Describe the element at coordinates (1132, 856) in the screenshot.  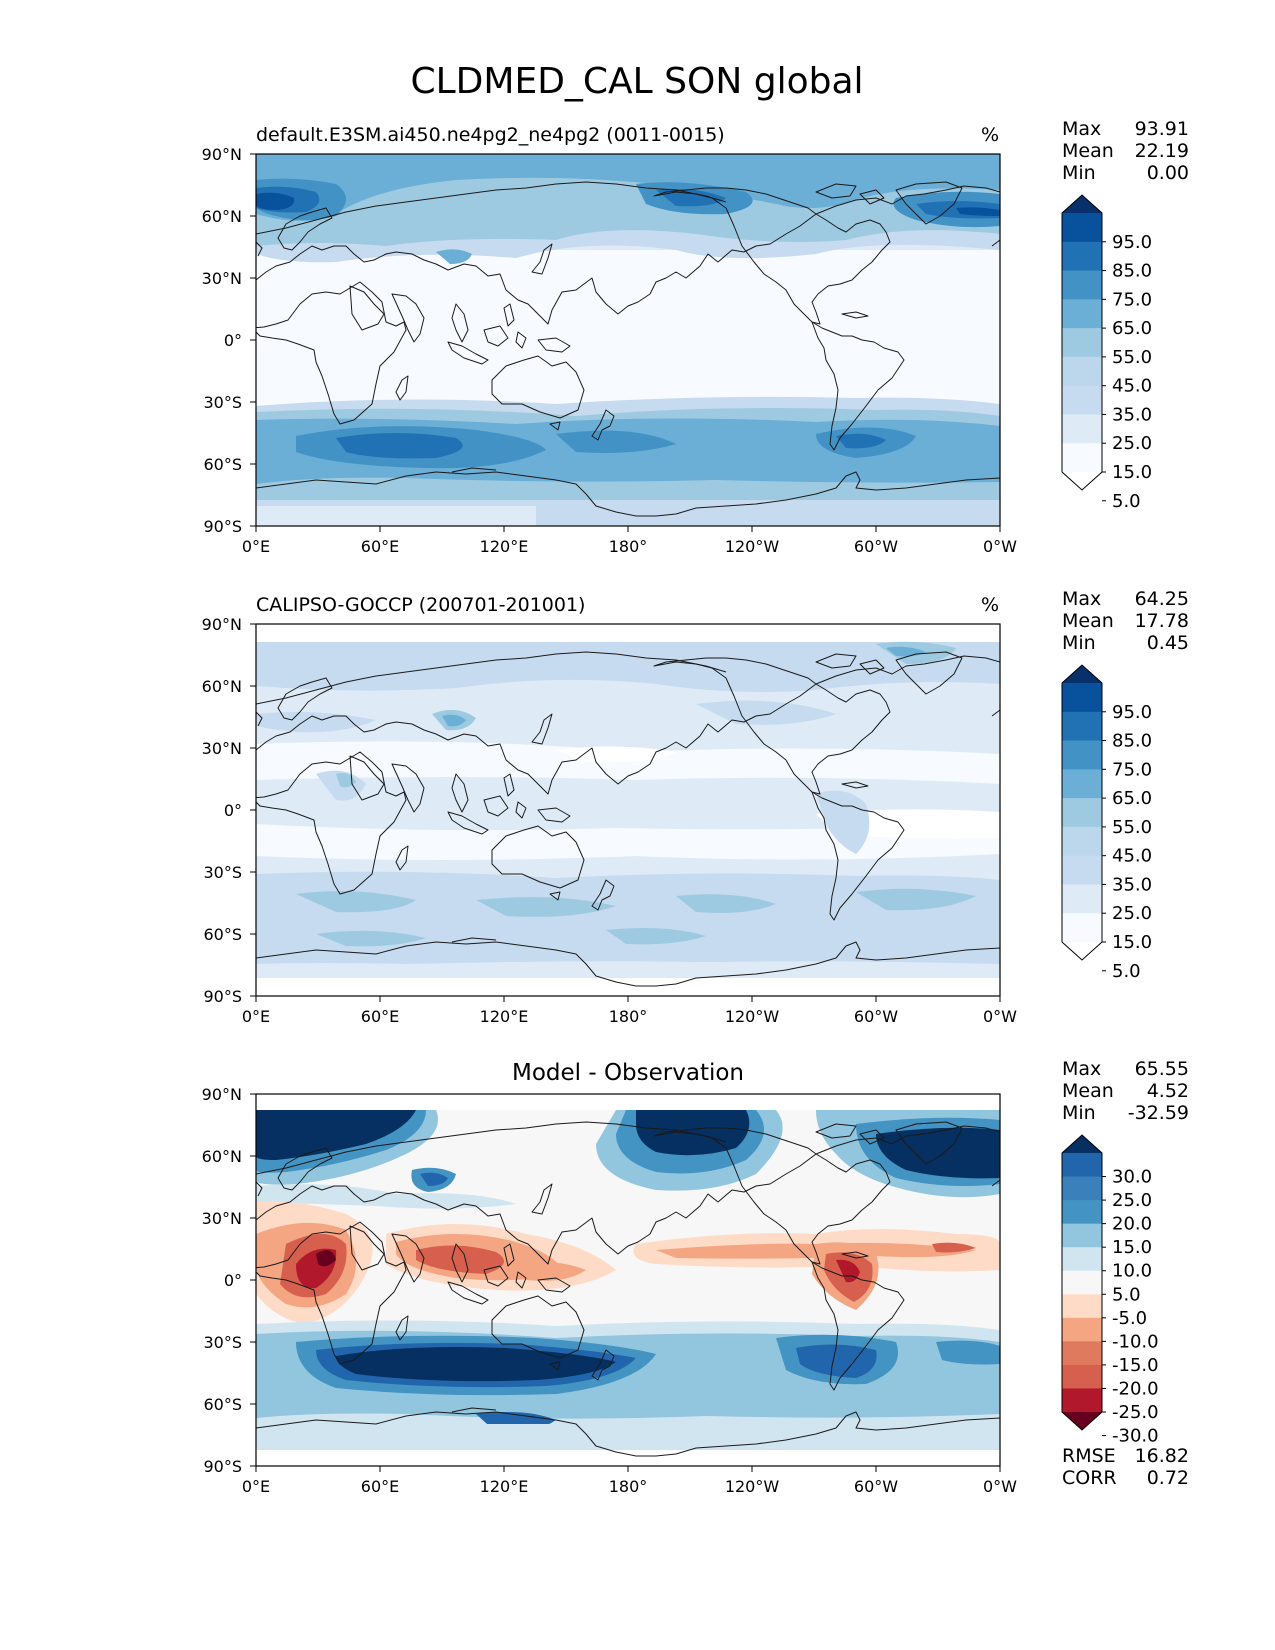
I see `colorbar-label: 45.0` at that location.